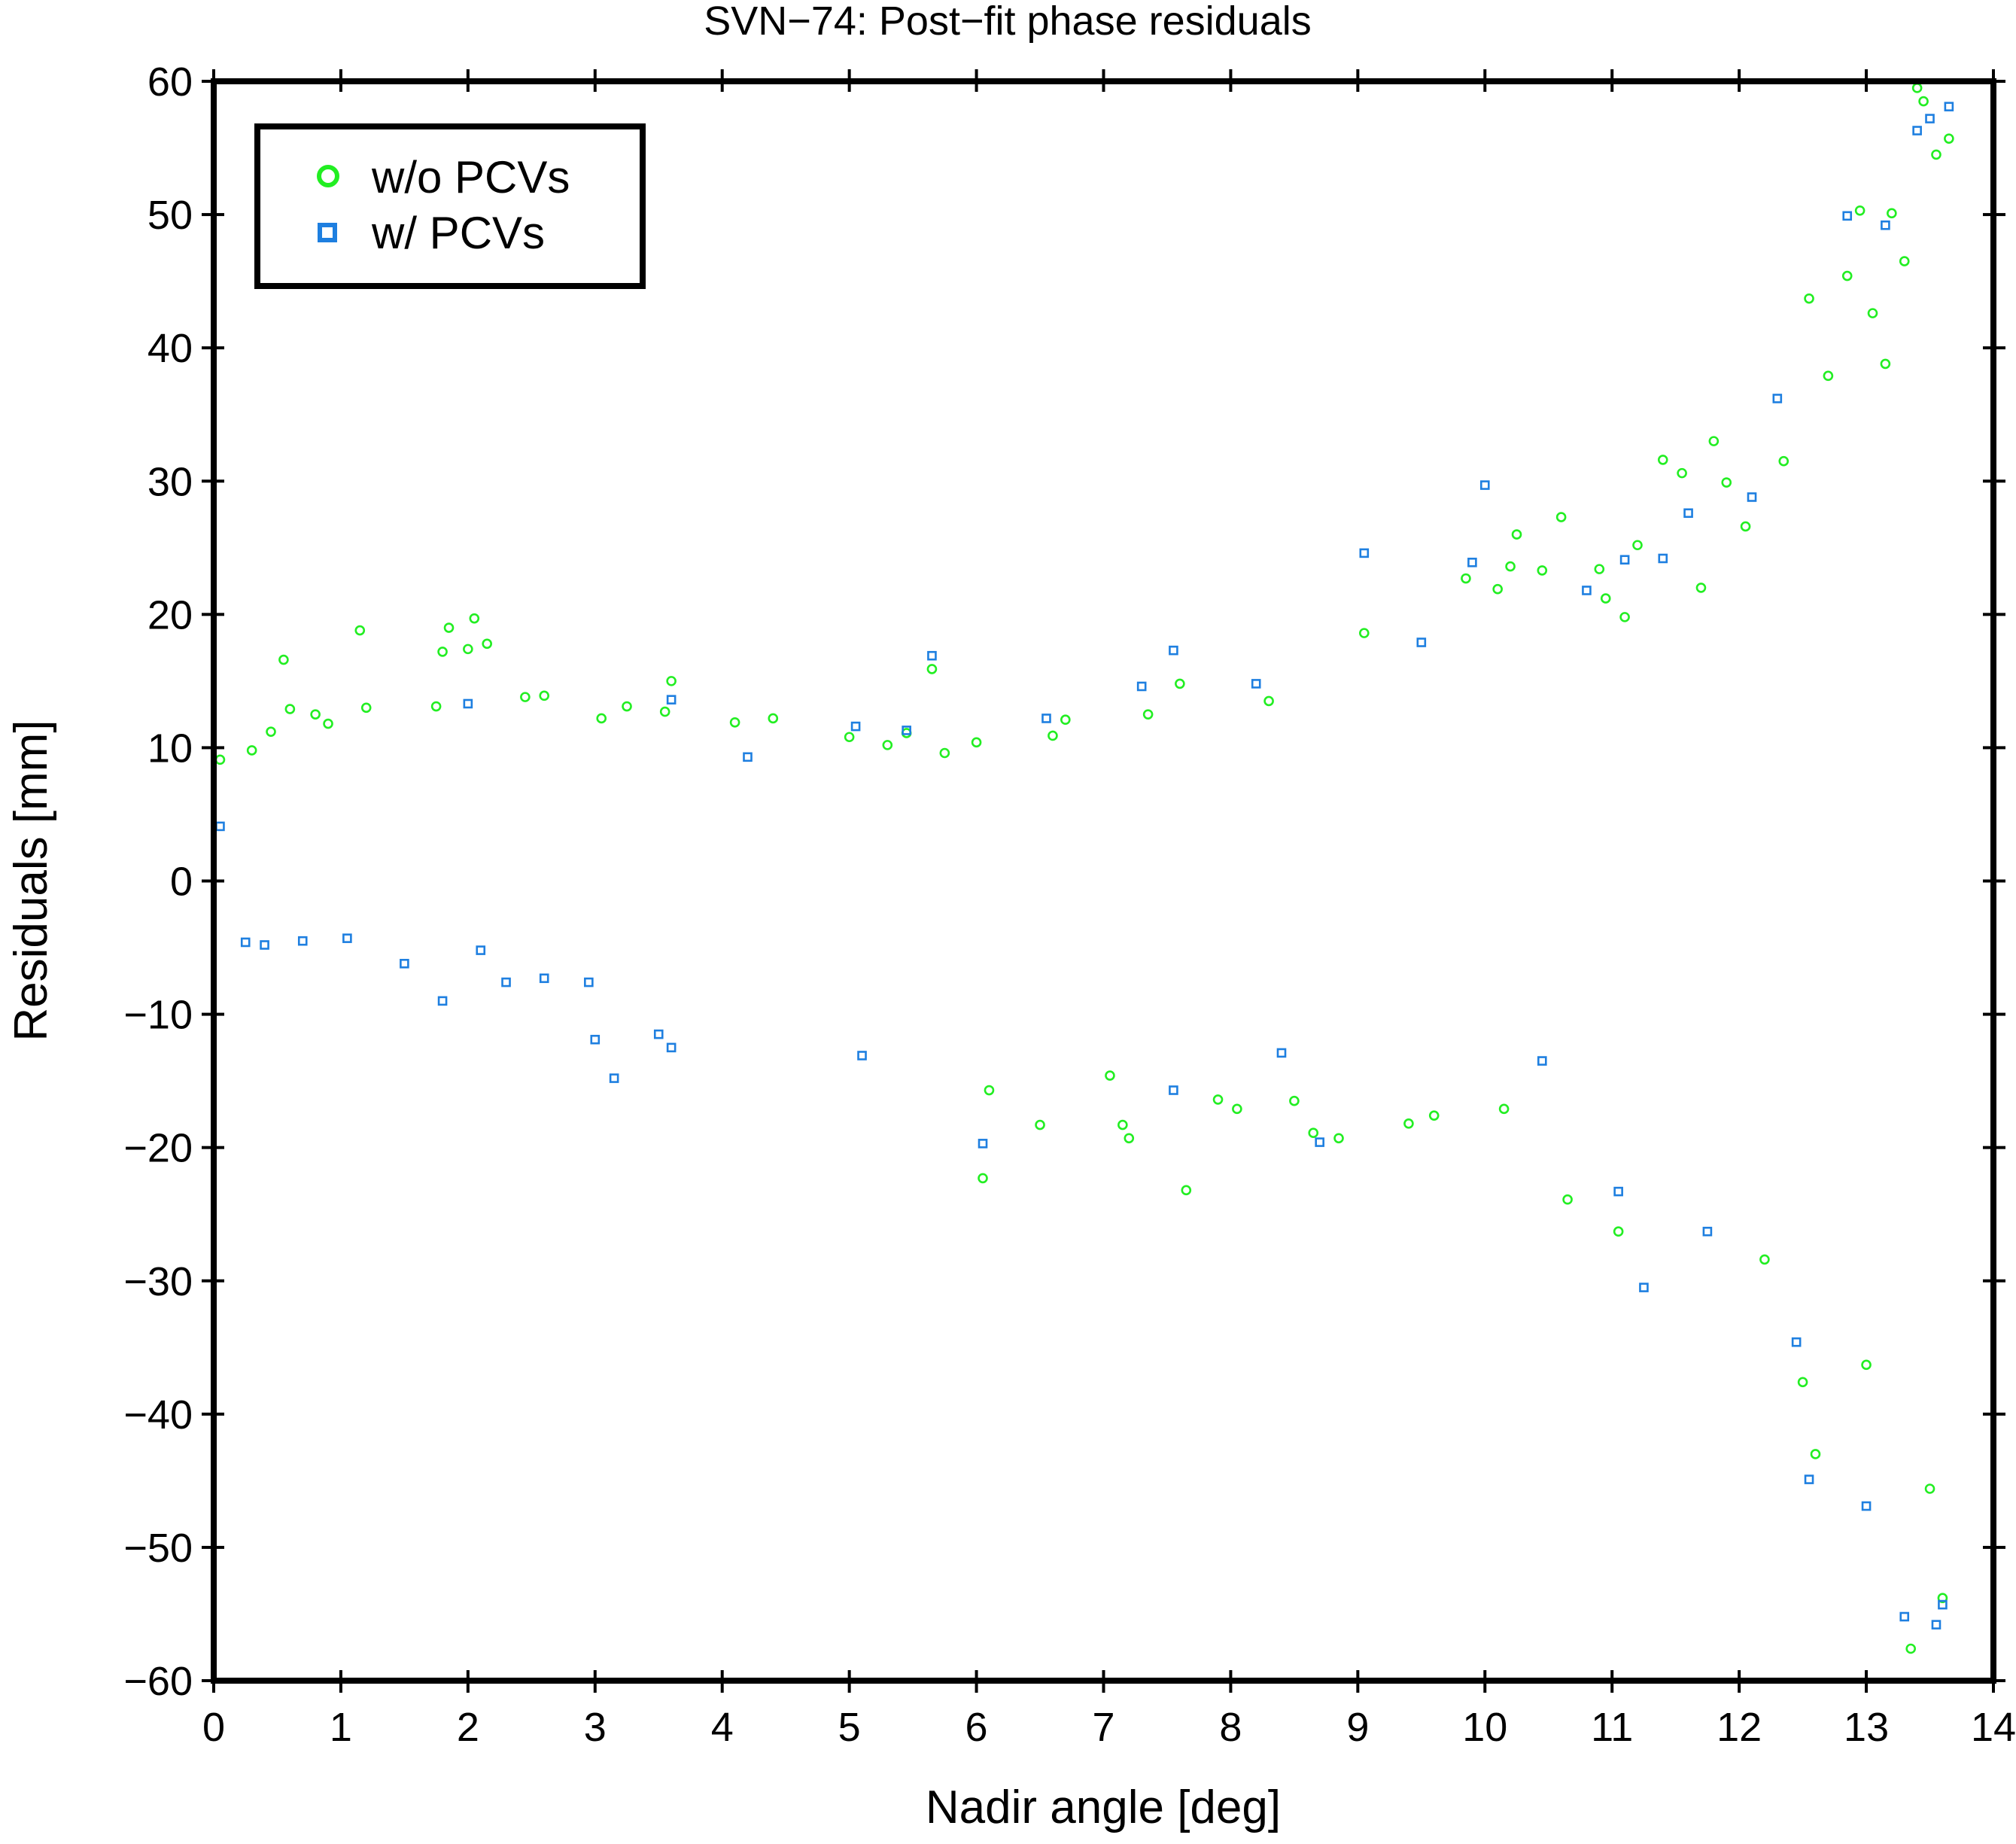  What do you see at coordinates (1230, 1727) in the screenshot?
I see `x-tick-label: 8` at bounding box center [1230, 1727].